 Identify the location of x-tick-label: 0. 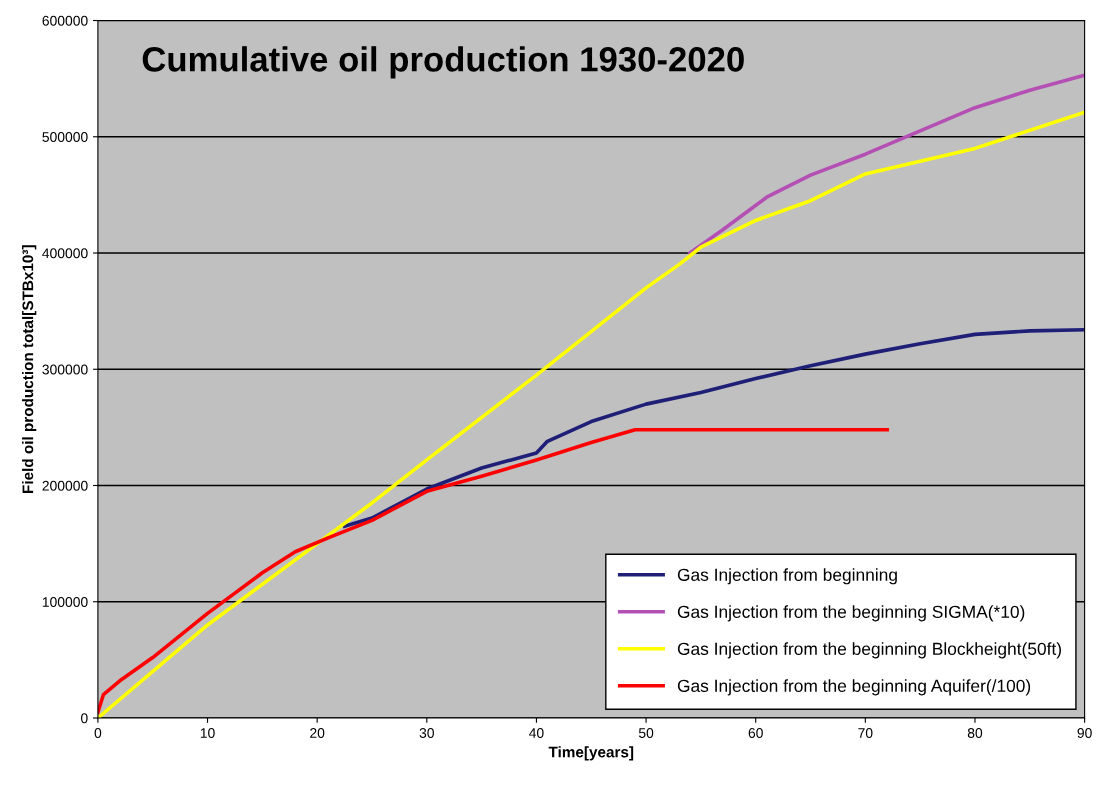
(98, 733).